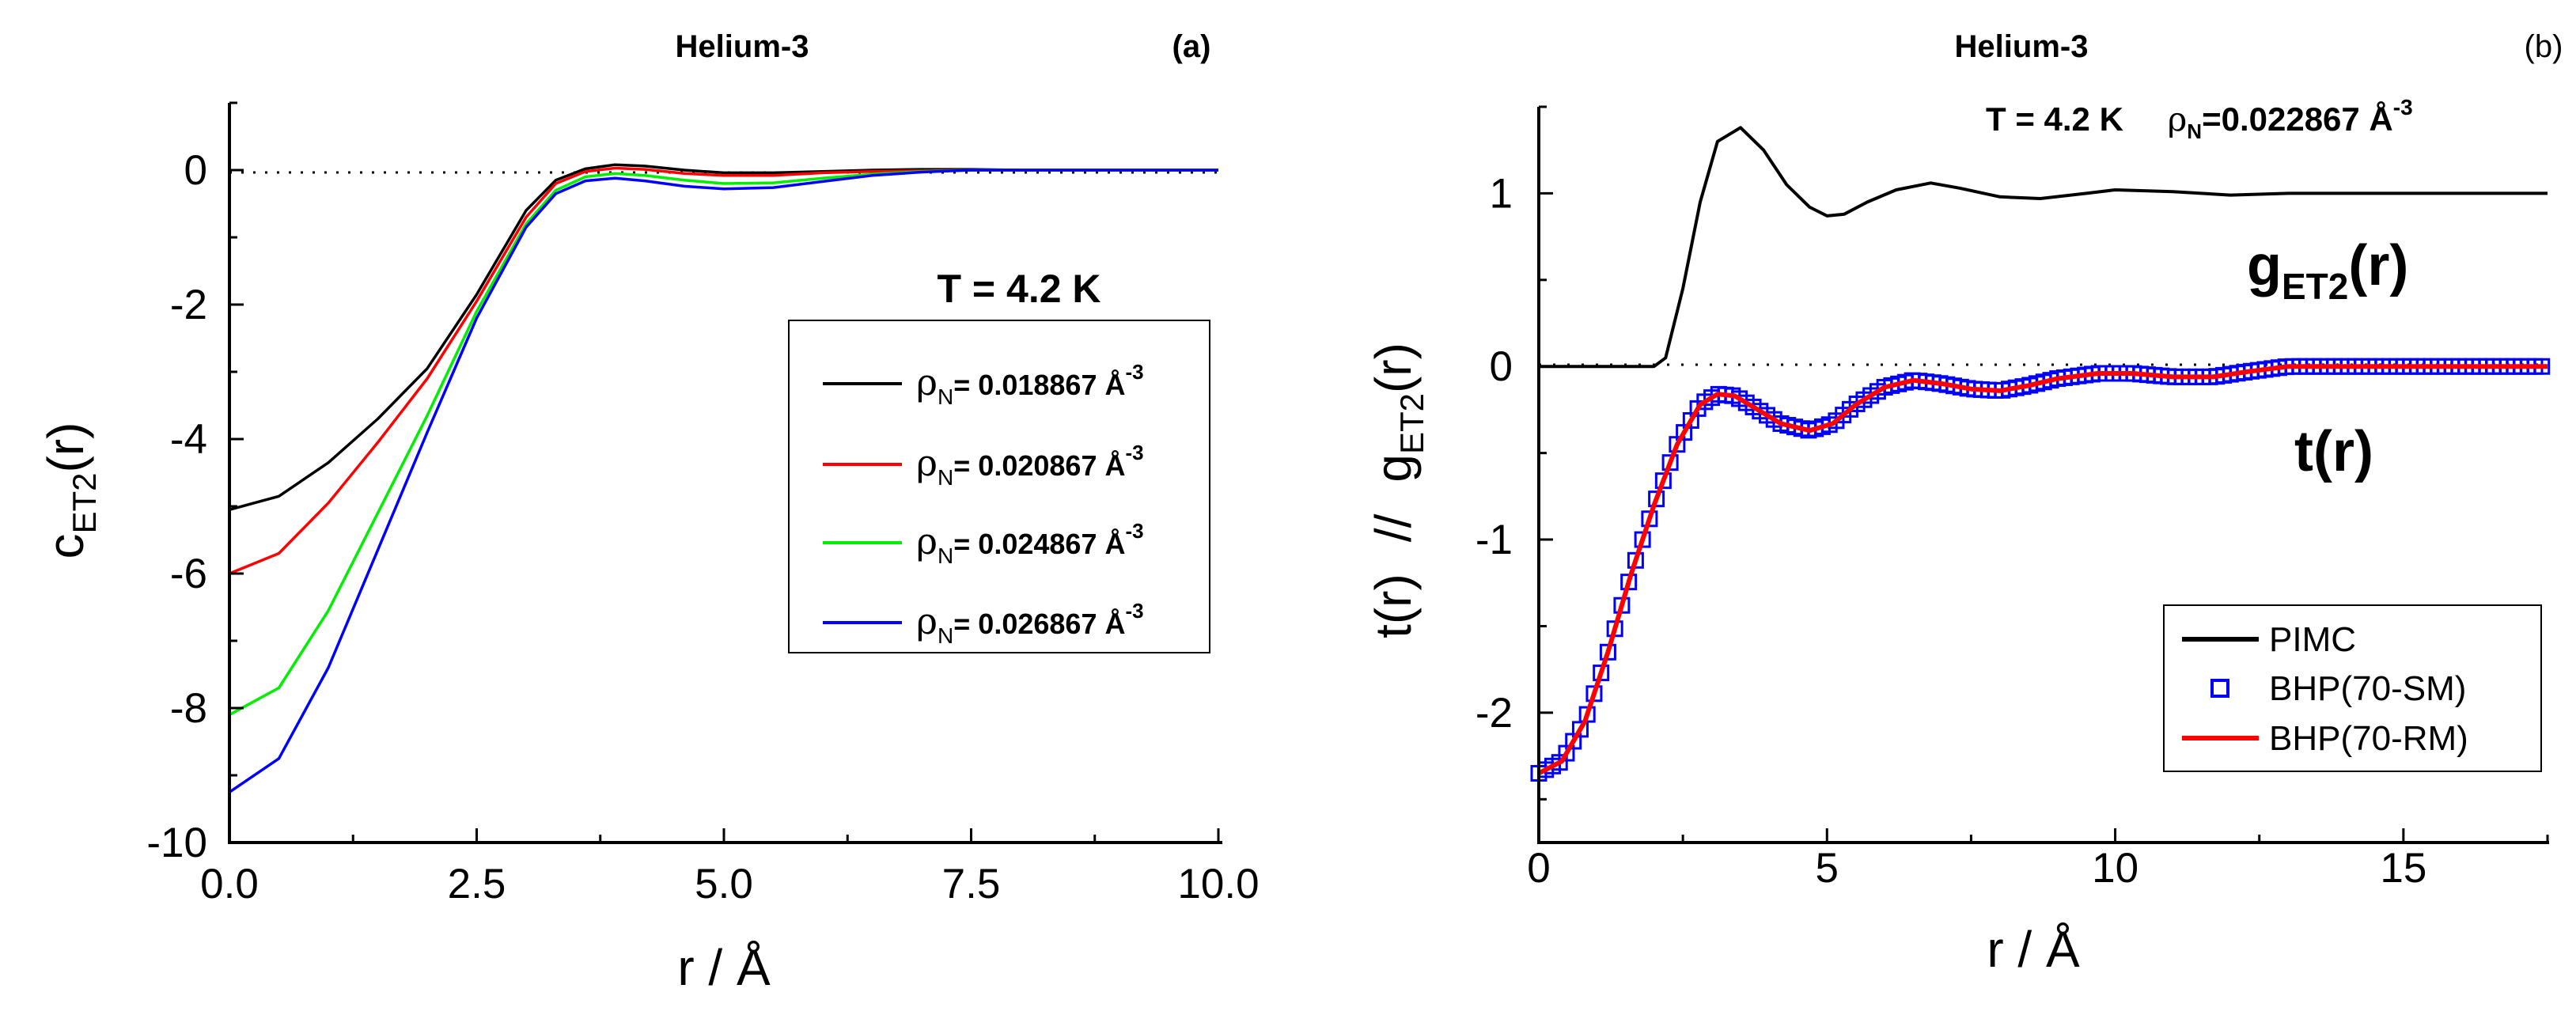  What do you see at coordinates (1030, 623) in the screenshot?
I see `panel-a-legend-label-4: ρN= 0.026867 Å-3` at bounding box center [1030, 623].